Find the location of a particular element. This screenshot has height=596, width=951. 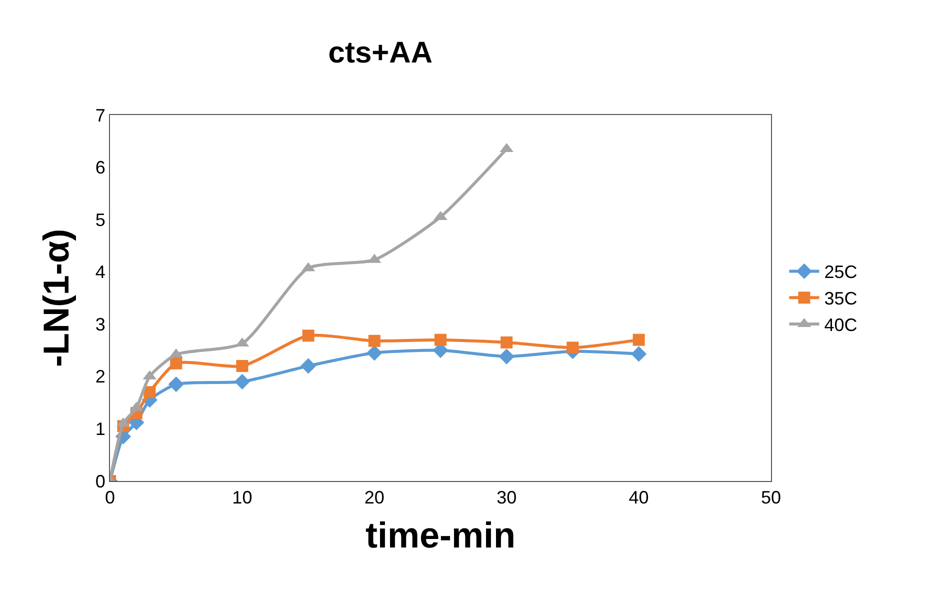

x-tick-label: 20 is located at coordinates (374, 498).